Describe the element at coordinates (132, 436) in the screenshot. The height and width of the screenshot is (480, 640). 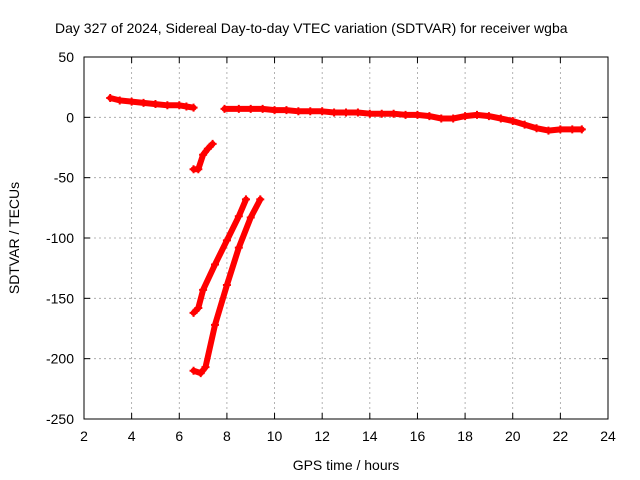
I see `x-tick-label: 4` at that location.